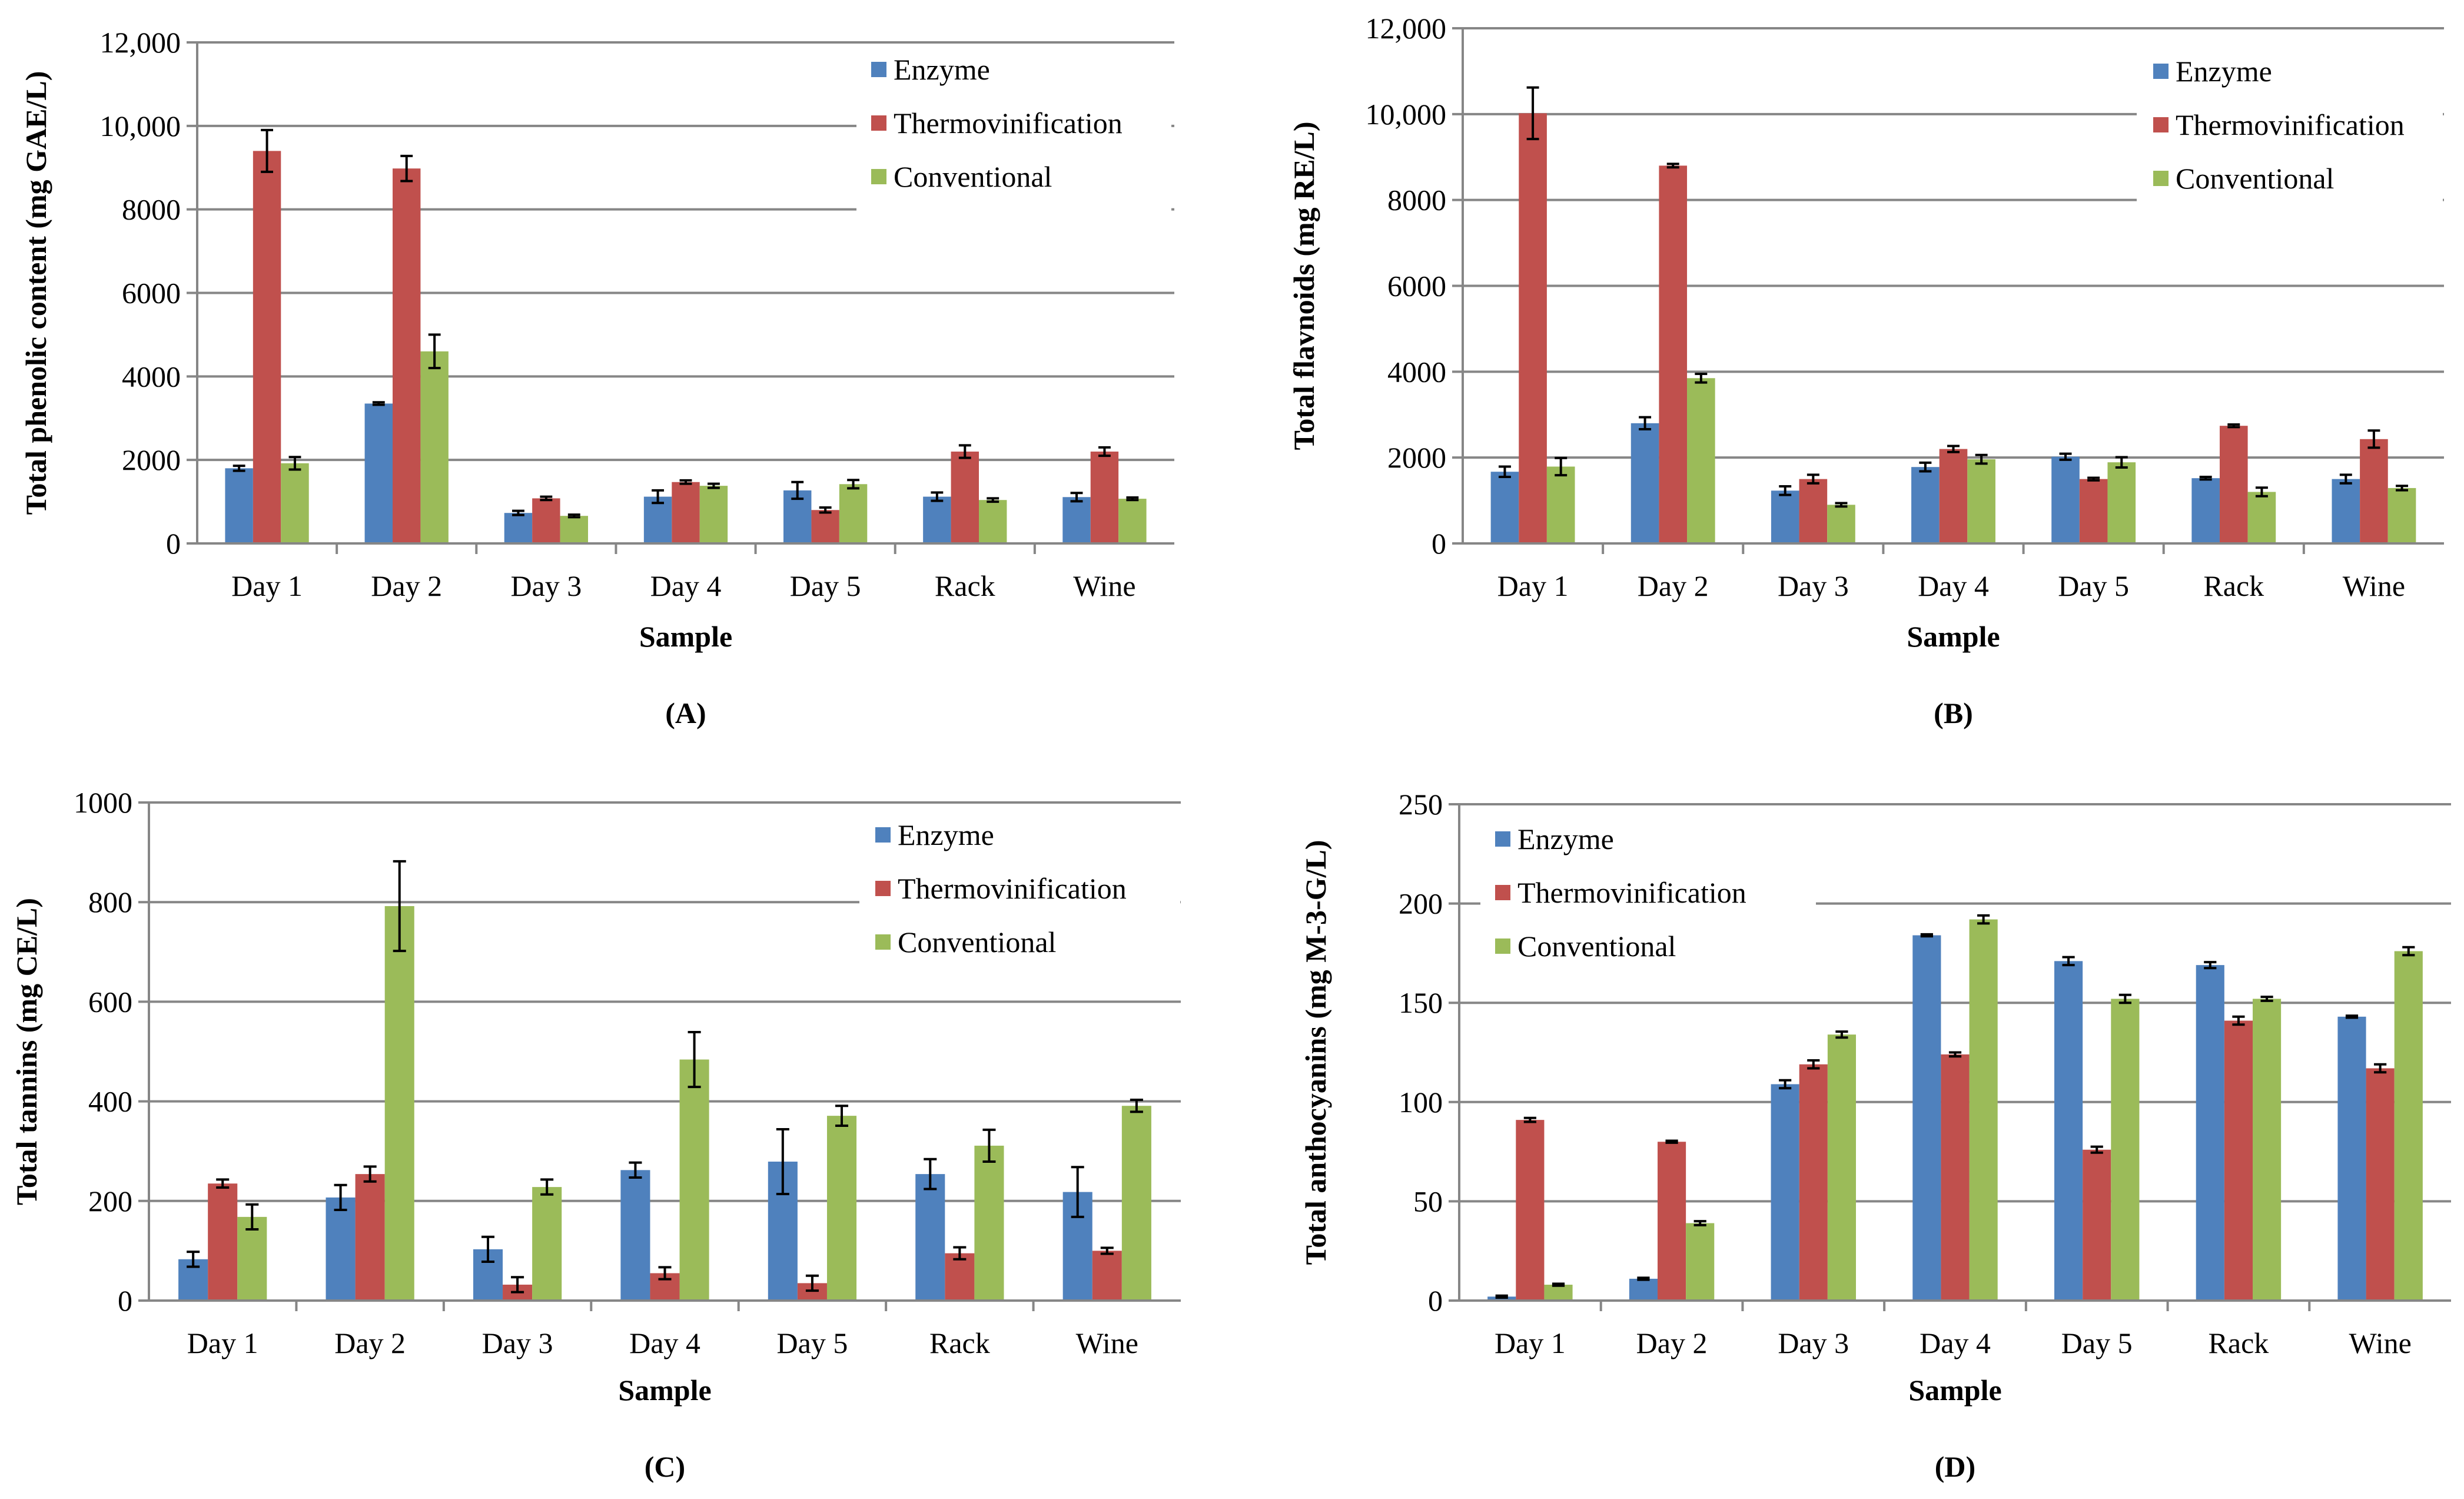 This screenshot has height=1499, width=2464. I want to click on x-tick-label: Day 5, so click(2094, 585).